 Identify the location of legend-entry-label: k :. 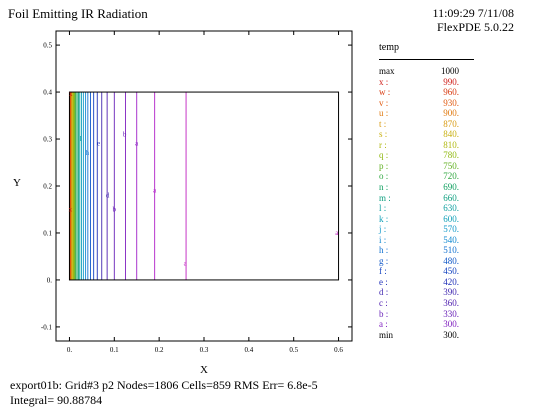
(384, 218).